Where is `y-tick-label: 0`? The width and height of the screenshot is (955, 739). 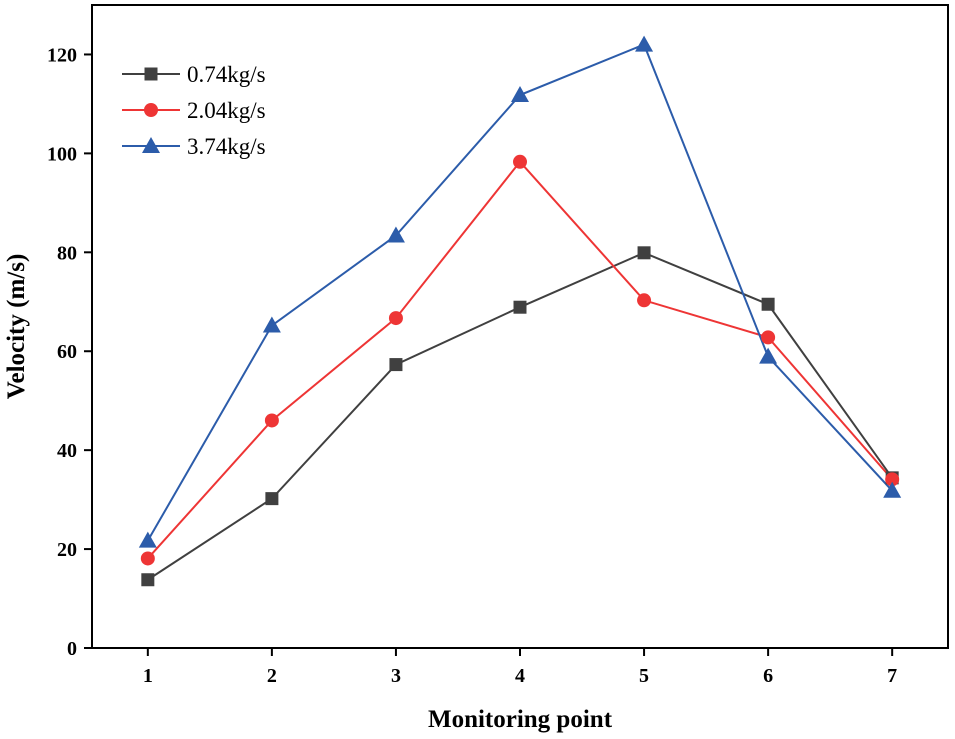 y-tick-label: 0 is located at coordinates (72, 649).